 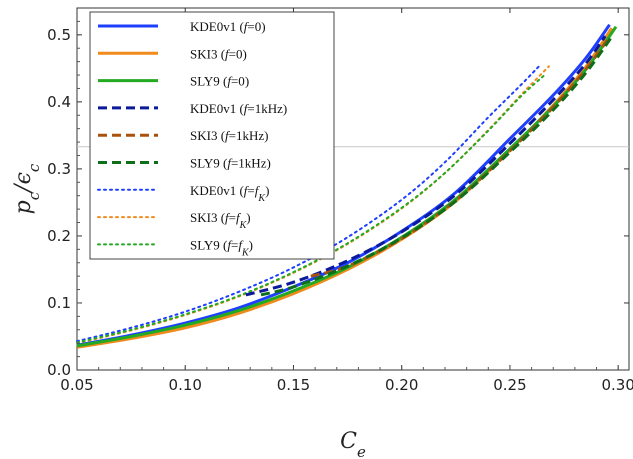 I want to click on x-tick-label: 0.15, so click(x=293, y=385).